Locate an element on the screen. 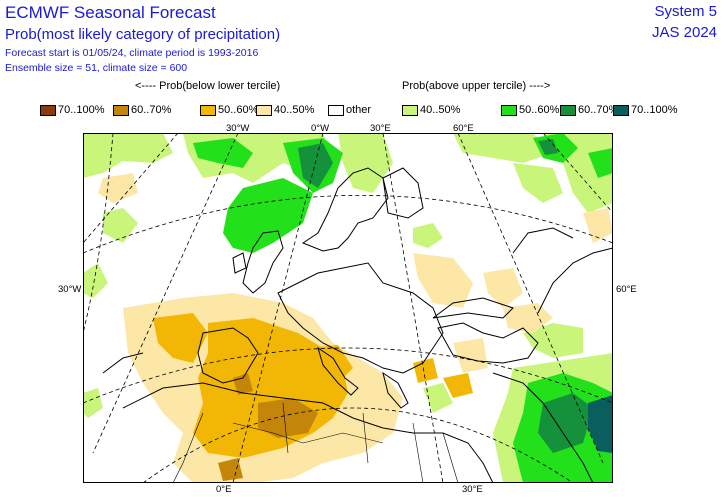  lon-label-left-30w: 30°W is located at coordinates (70, 289).